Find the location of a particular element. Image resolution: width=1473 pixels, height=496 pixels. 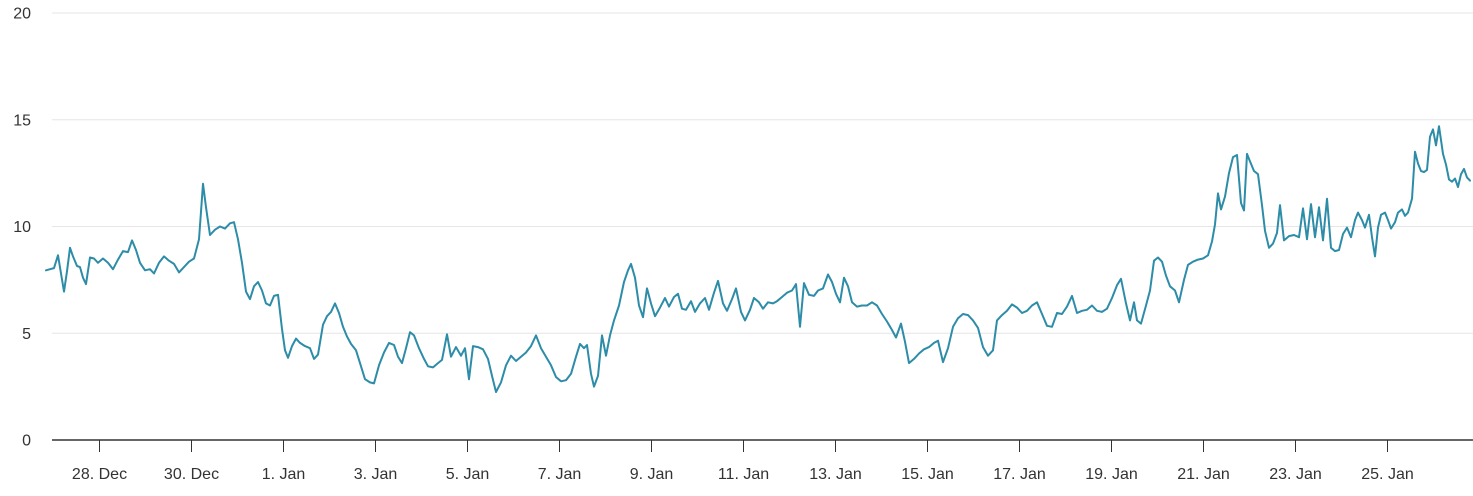

x-axis-label: 28. Dec is located at coordinates (99, 474).